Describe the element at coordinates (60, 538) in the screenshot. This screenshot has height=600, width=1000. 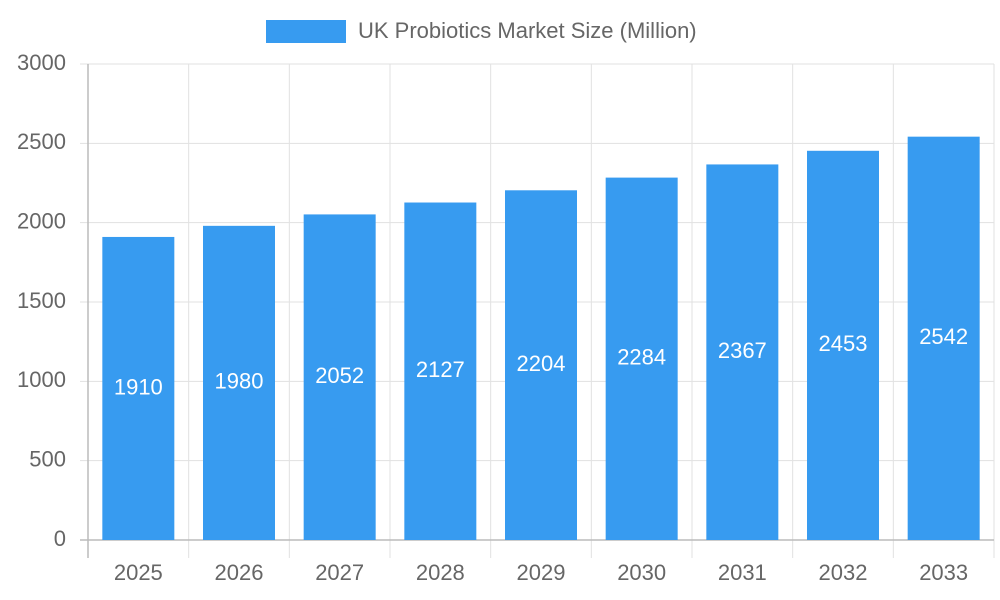
I see `y-tick-label: 0` at that location.